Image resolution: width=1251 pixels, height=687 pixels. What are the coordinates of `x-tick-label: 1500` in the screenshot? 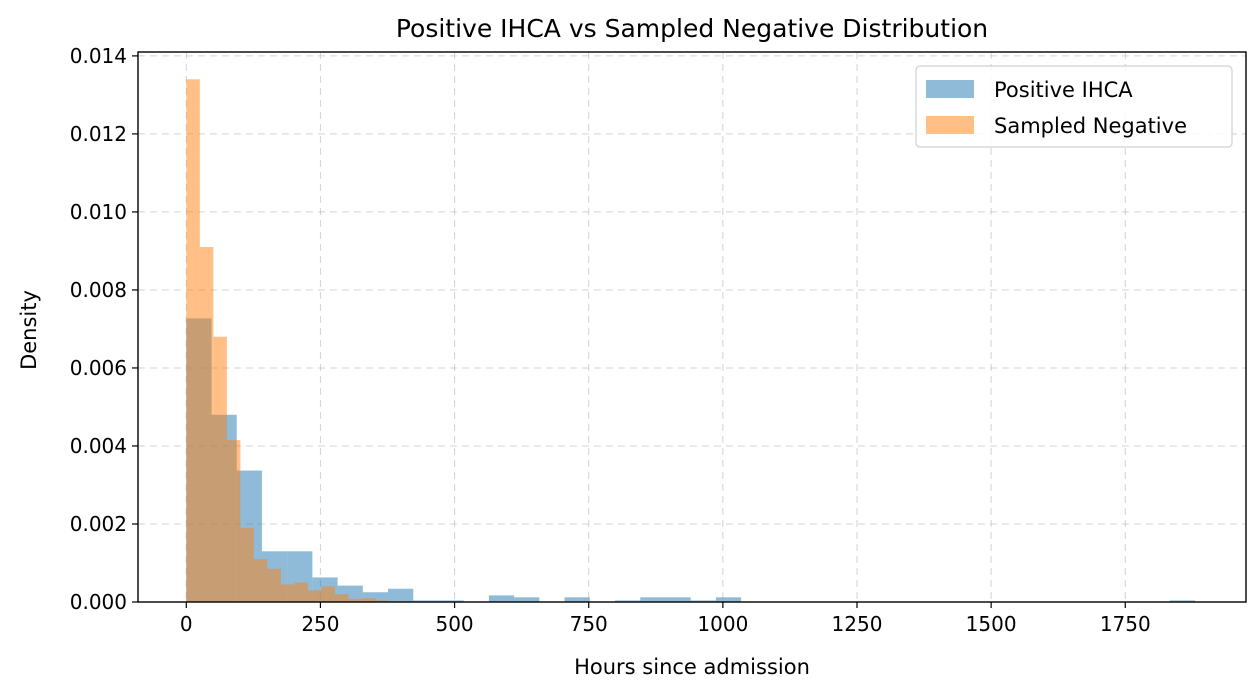 It's located at (991, 624).